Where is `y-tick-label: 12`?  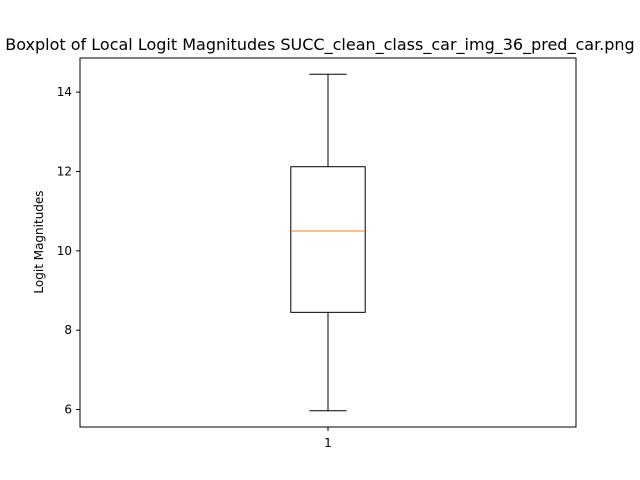 y-tick-label: 12 is located at coordinates (64, 171).